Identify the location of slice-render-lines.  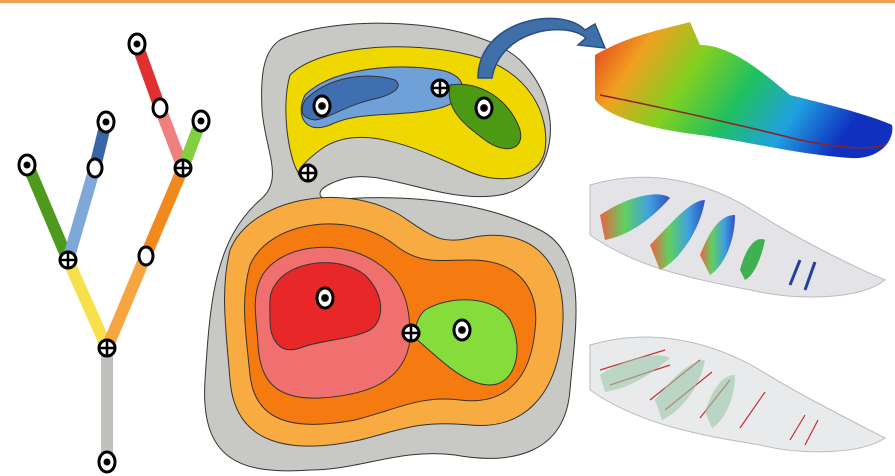
(737, 394).